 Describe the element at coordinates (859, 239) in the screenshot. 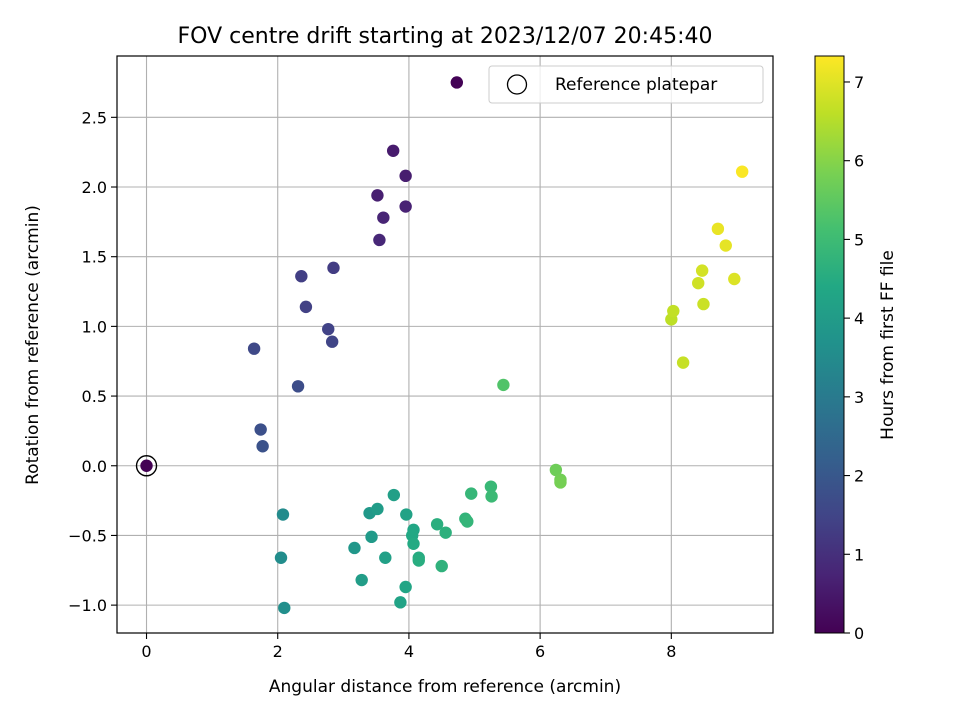

I see `colorbar-tick-label: 5` at that location.